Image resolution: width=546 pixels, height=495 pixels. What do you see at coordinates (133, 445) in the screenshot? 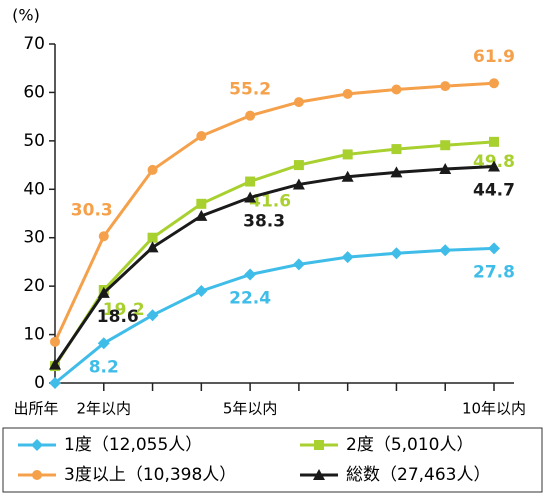
I see `legend-label: 1度（12,055人）` at bounding box center [133, 445].